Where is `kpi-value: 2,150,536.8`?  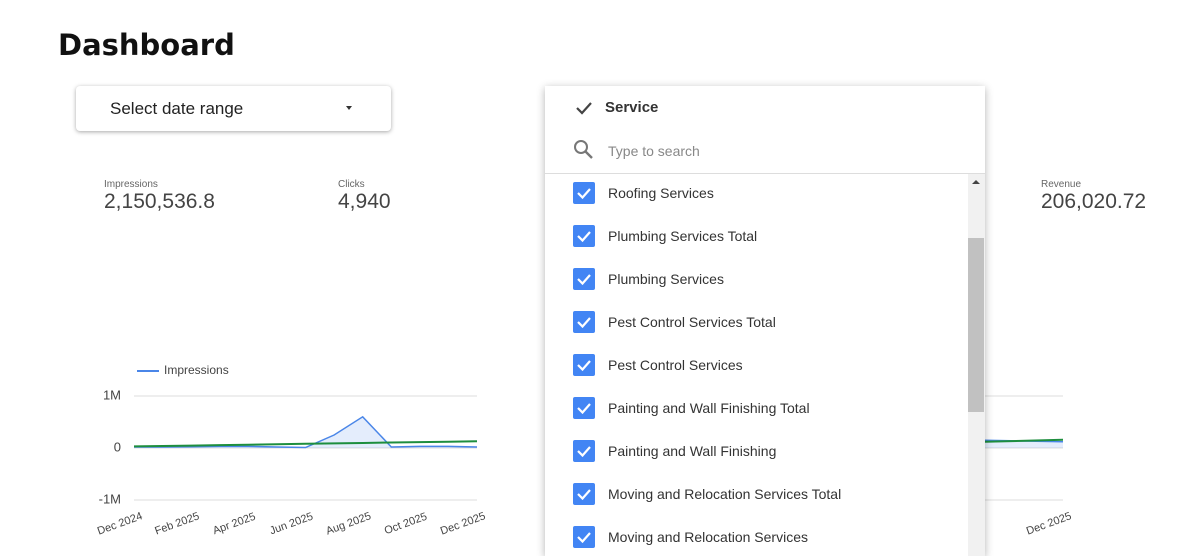 kpi-value: 2,150,536.8 is located at coordinates (159, 201).